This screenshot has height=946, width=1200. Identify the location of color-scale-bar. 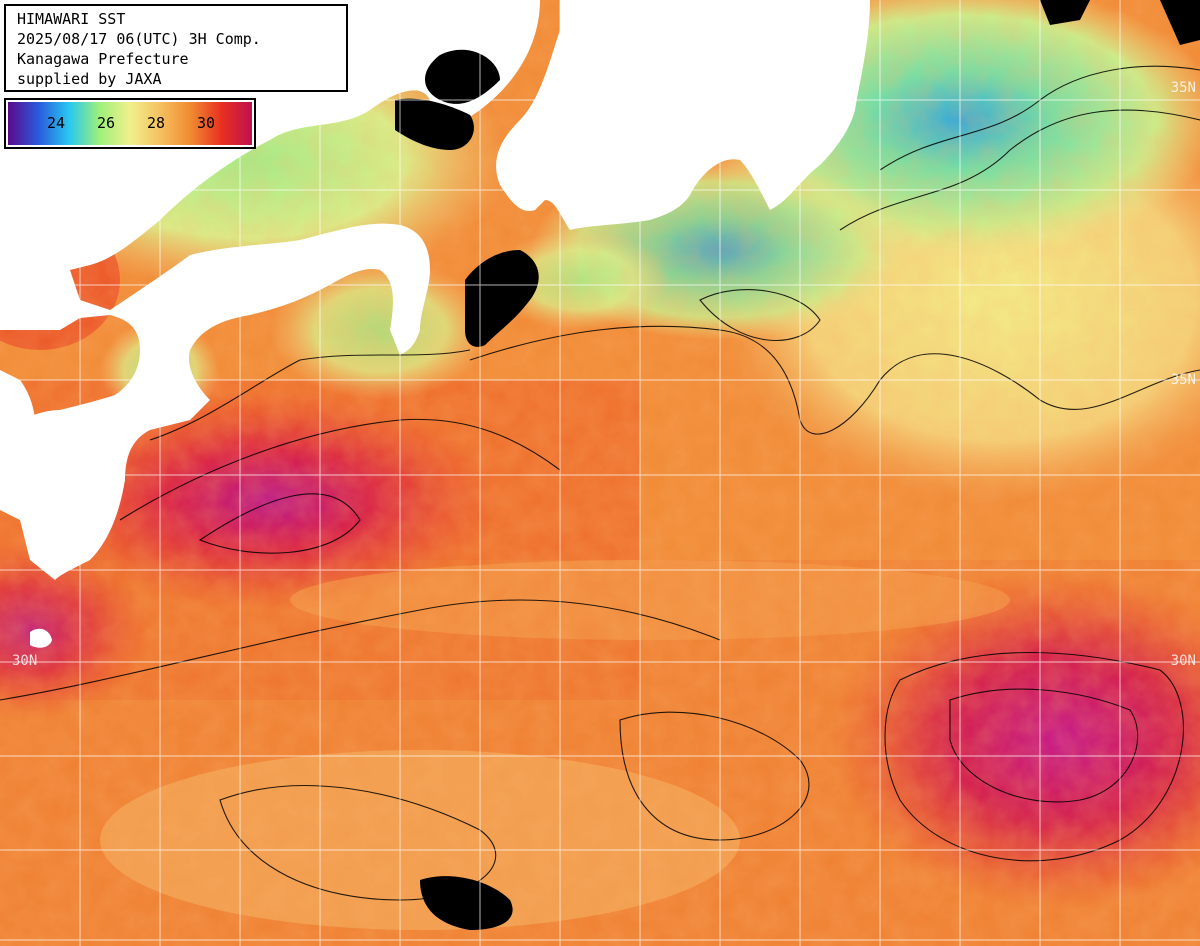
(130, 123).